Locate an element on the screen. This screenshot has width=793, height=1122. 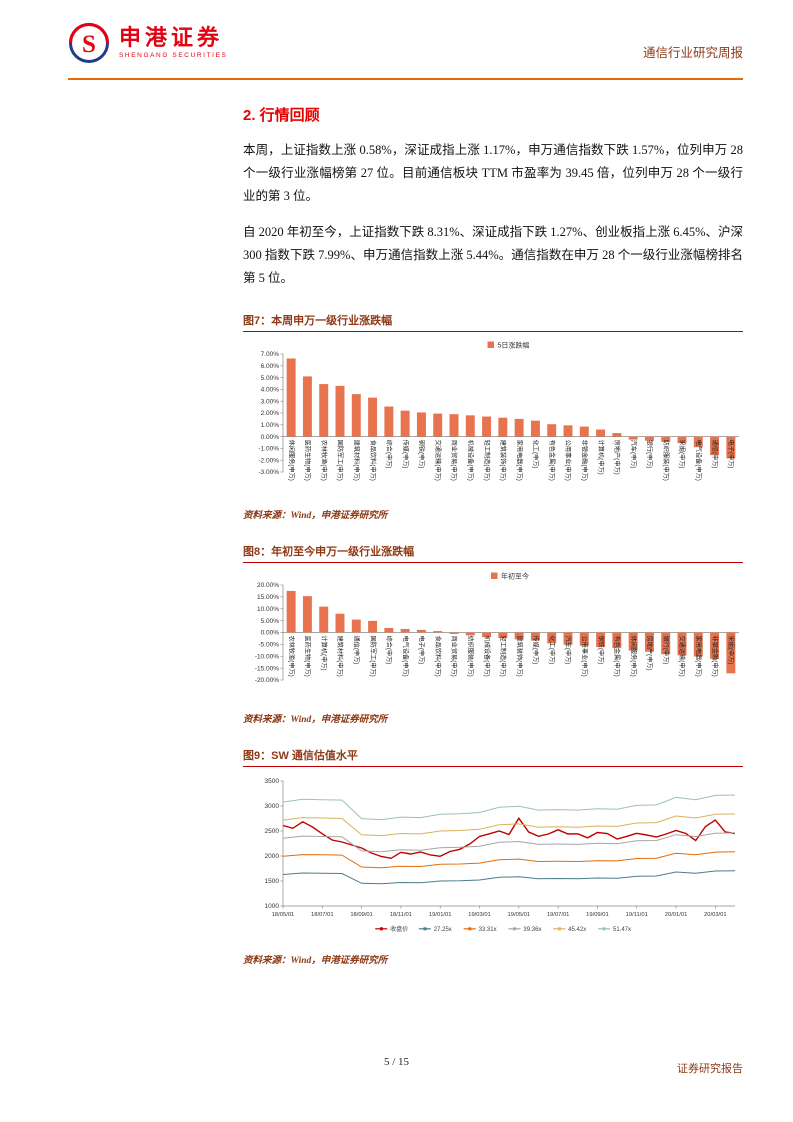
svg-text: 19/03/01 is located at coordinates (479, 915).